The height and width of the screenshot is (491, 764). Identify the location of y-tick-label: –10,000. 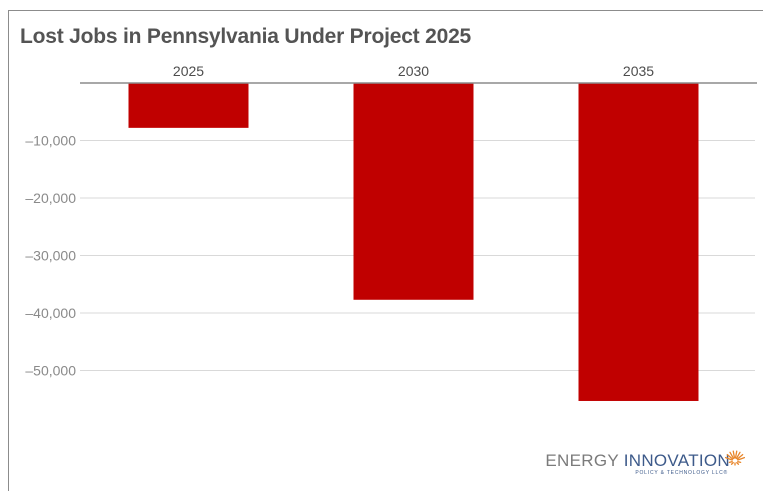
(50, 141).